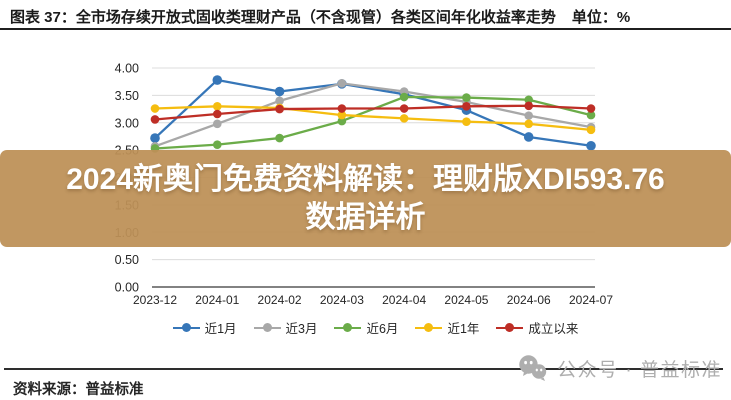  I want to click on legend-item-近3月: 近3月, so click(285, 327).